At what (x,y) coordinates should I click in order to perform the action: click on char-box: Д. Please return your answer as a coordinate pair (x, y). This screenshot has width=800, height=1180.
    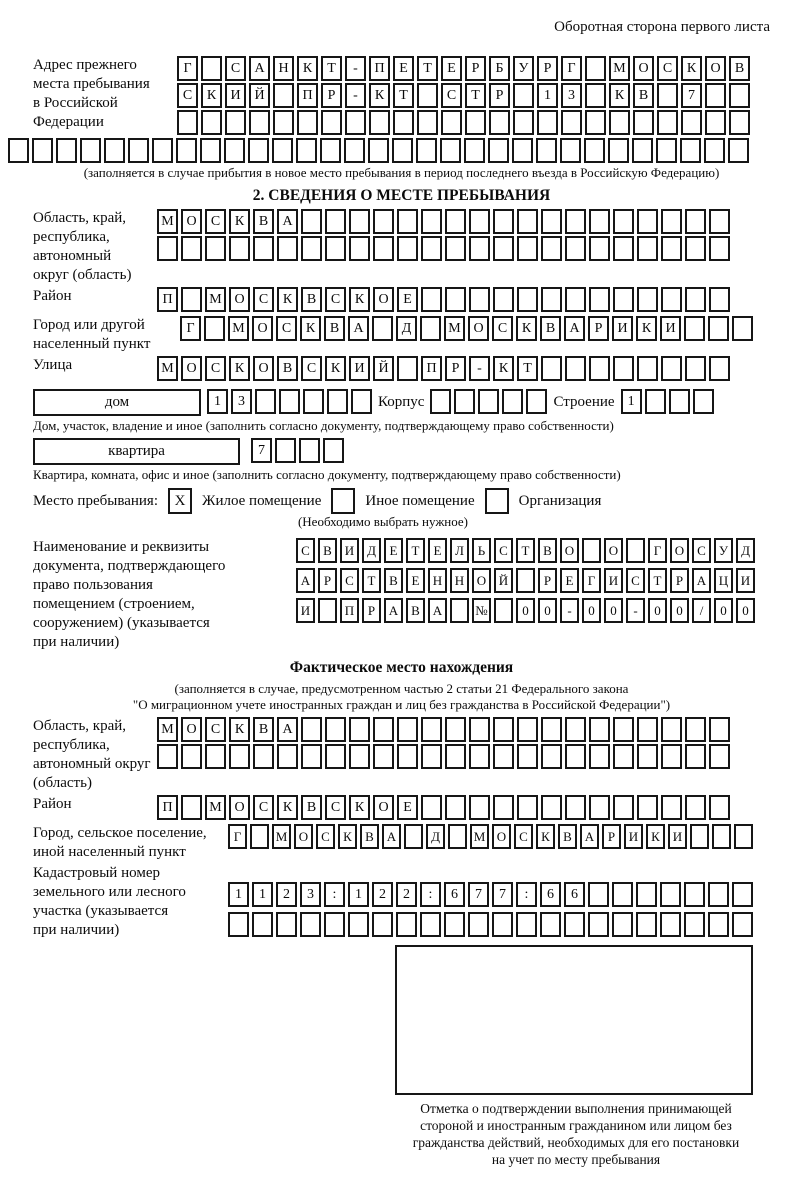
    Looking at the image, I should click on (406, 328).